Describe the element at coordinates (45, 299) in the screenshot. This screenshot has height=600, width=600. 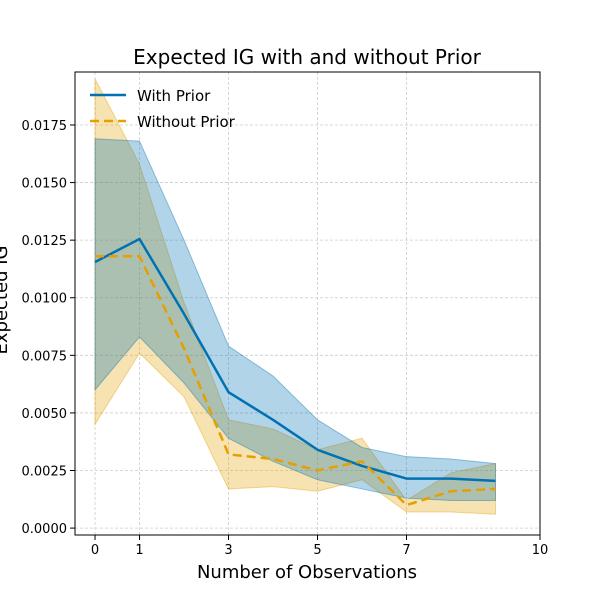
I see `y-tick-label: 0.0100` at that location.